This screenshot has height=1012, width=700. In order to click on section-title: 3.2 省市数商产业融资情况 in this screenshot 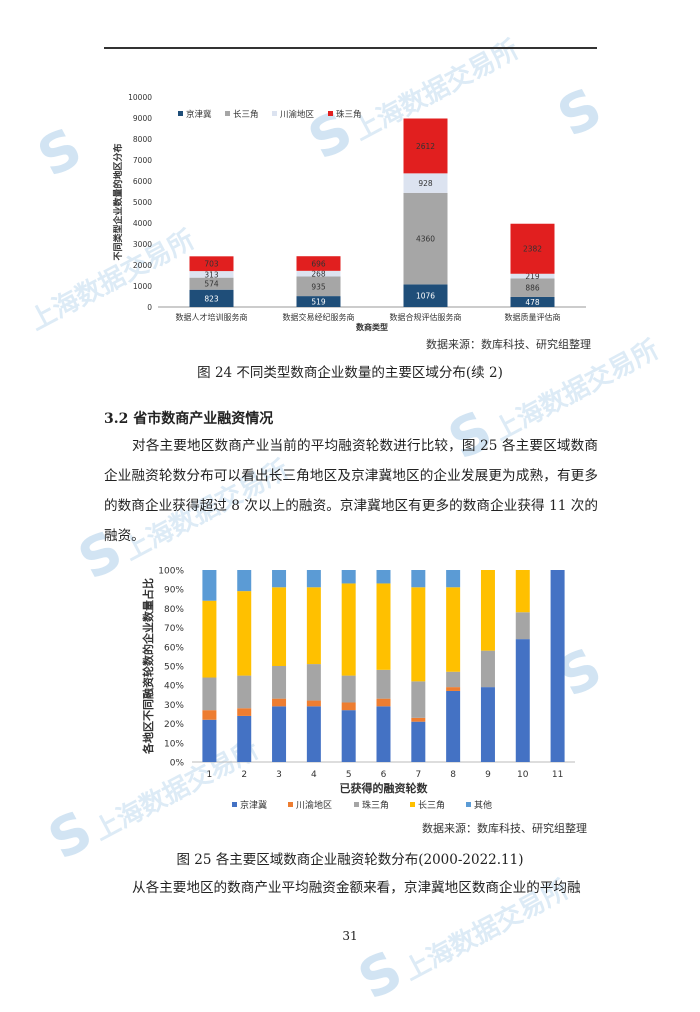, I will do `click(189, 419)`.